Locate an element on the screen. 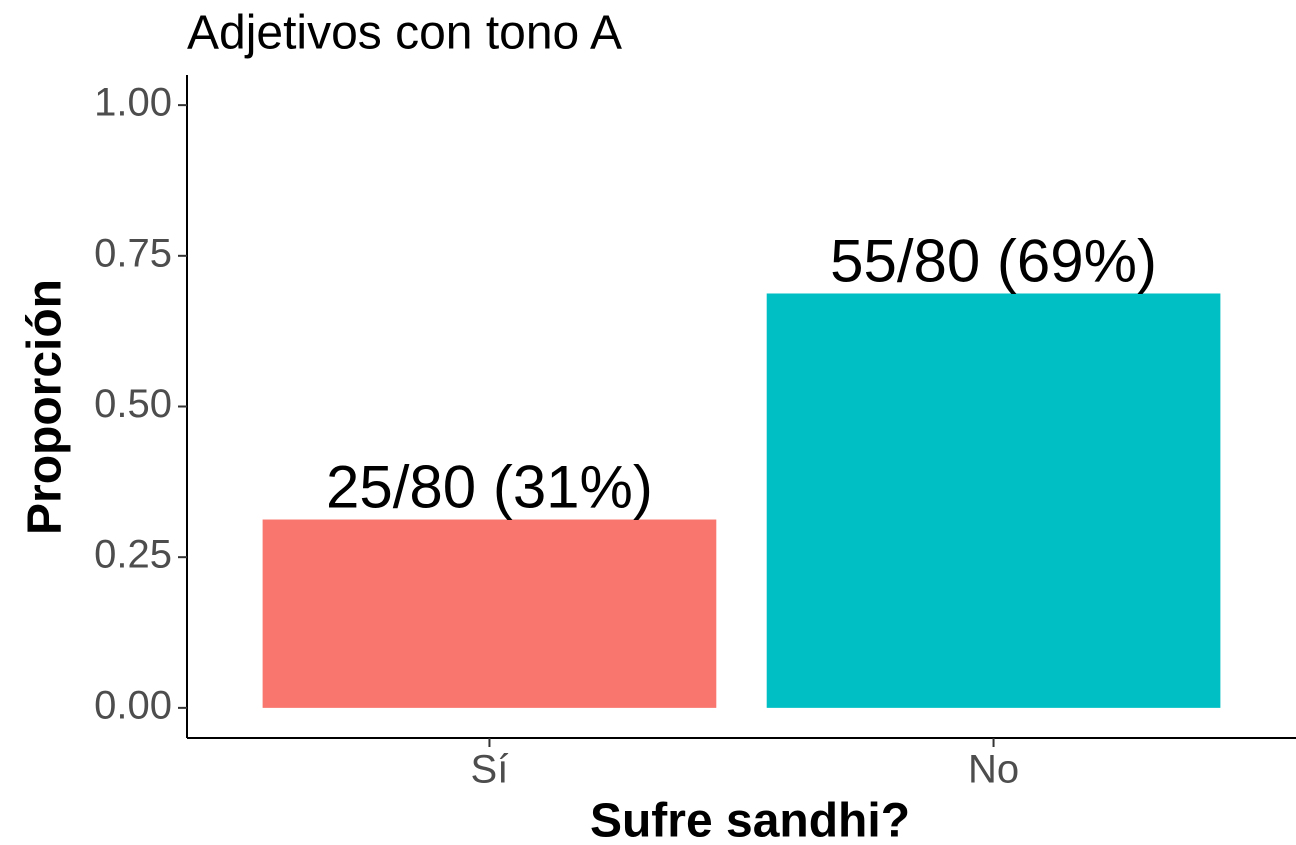  y-tick-label: 0.00 is located at coordinates (133, 705).